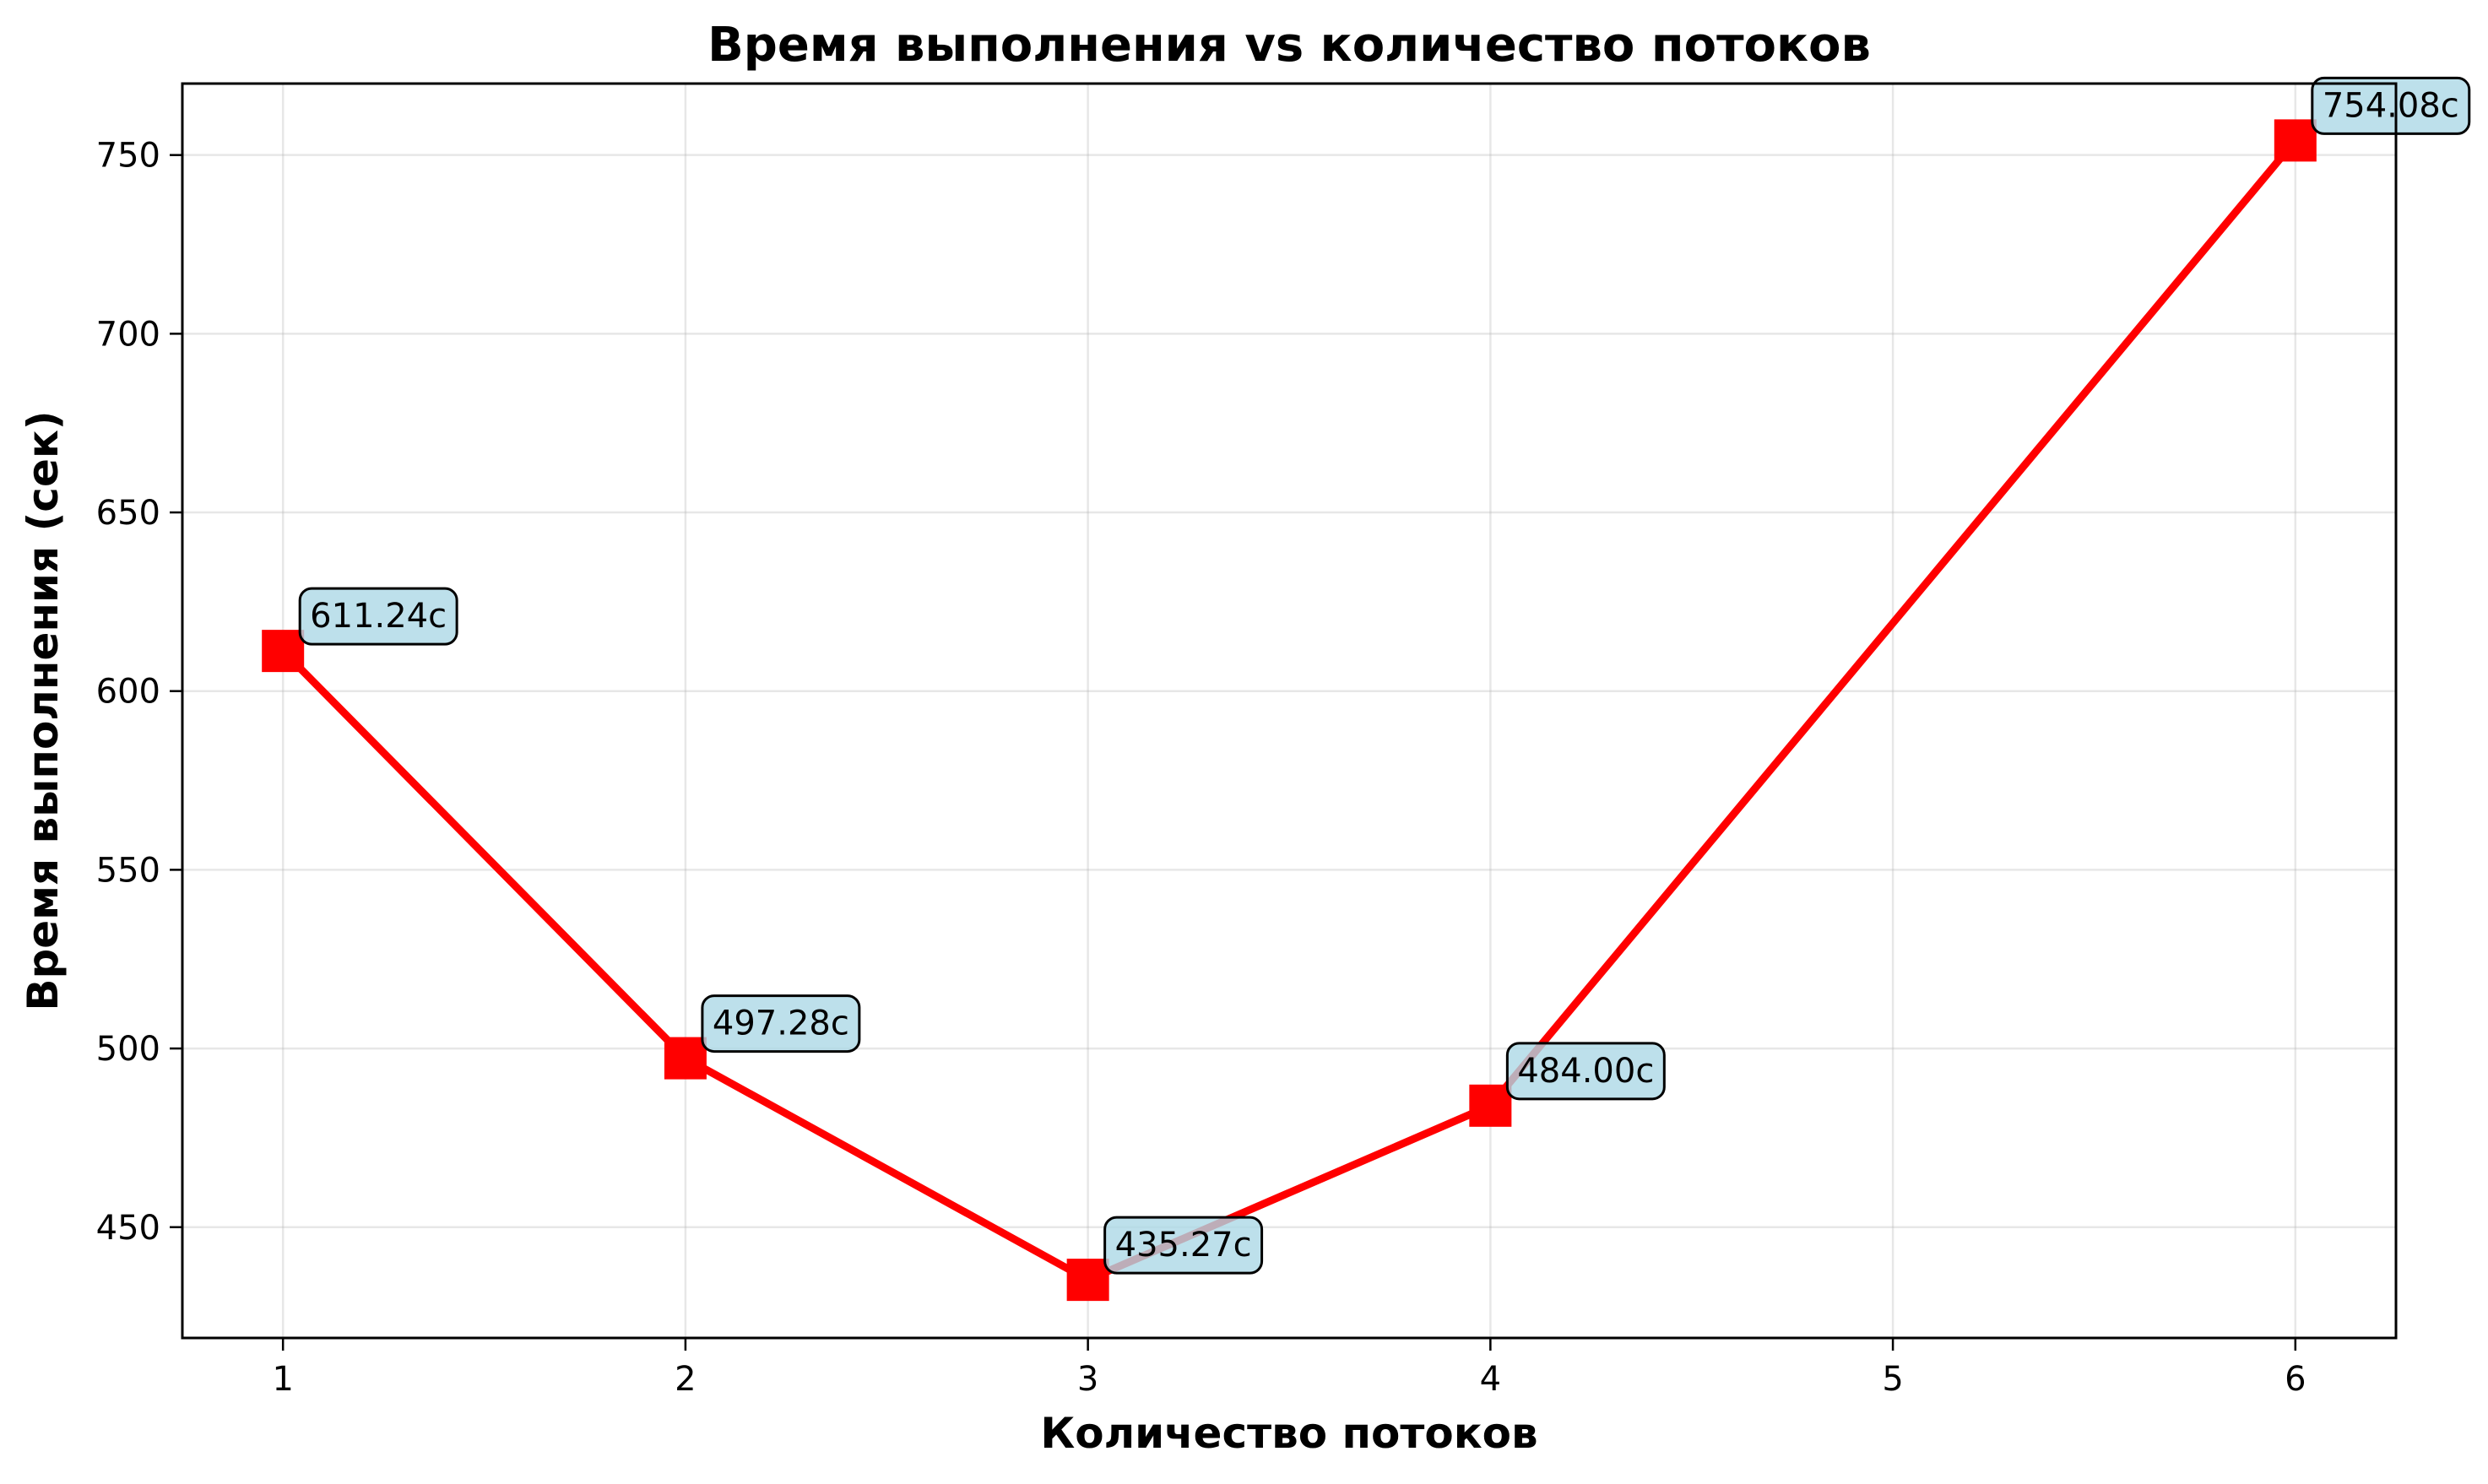 This screenshot has width=2488, height=1484. Describe the element at coordinates (128, 513) in the screenshot. I see `y-tick-label: 650` at that location.